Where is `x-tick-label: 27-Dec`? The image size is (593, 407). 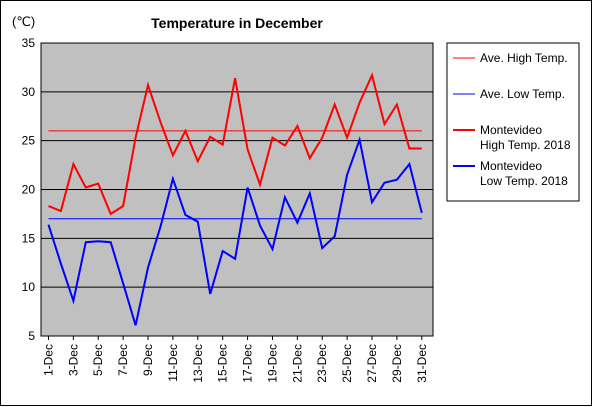 x-tick-label: 27-Dec is located at coordinates (372, 363).